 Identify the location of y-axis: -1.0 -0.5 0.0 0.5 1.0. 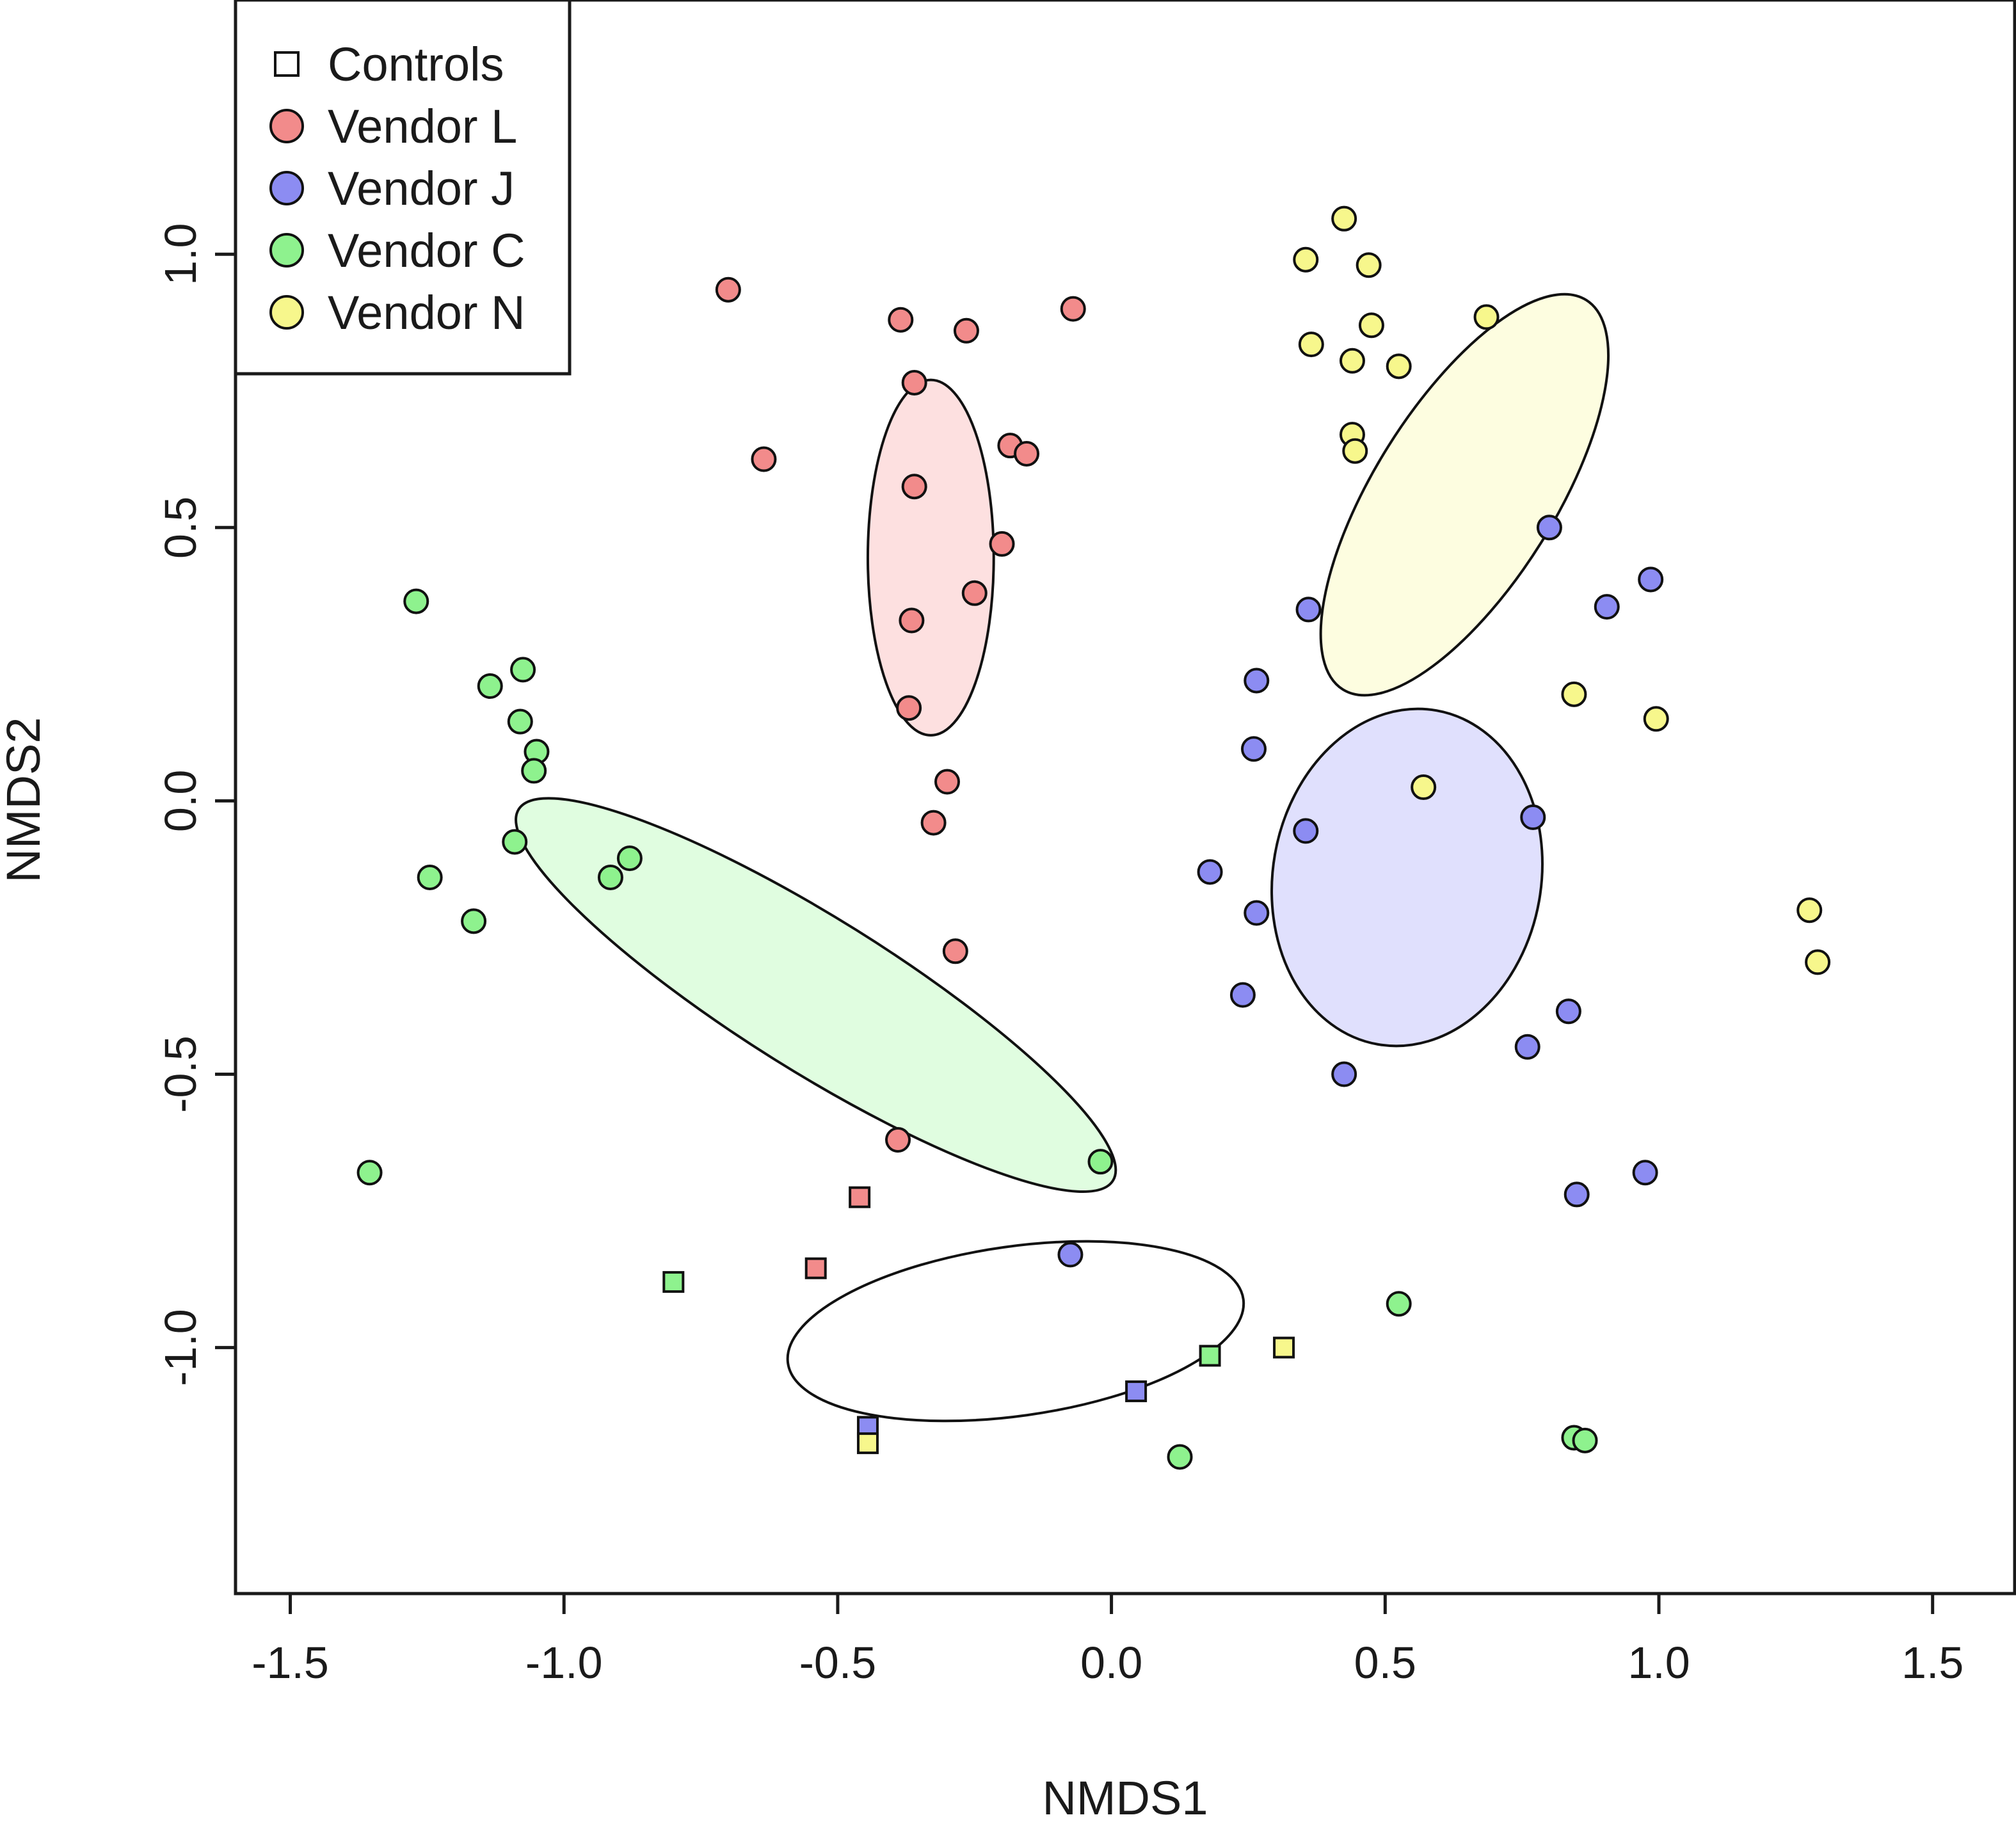
(196, 804).